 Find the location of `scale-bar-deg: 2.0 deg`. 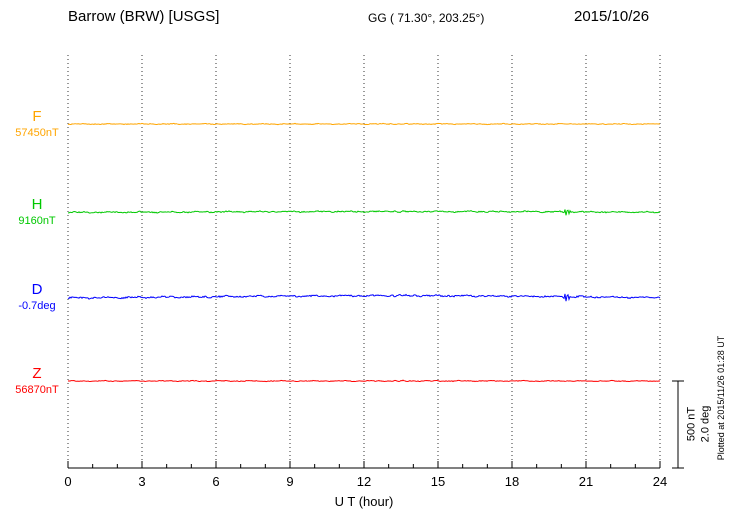

scale-bar-deg: 2.0 deg is located at coordinates (705, 424).